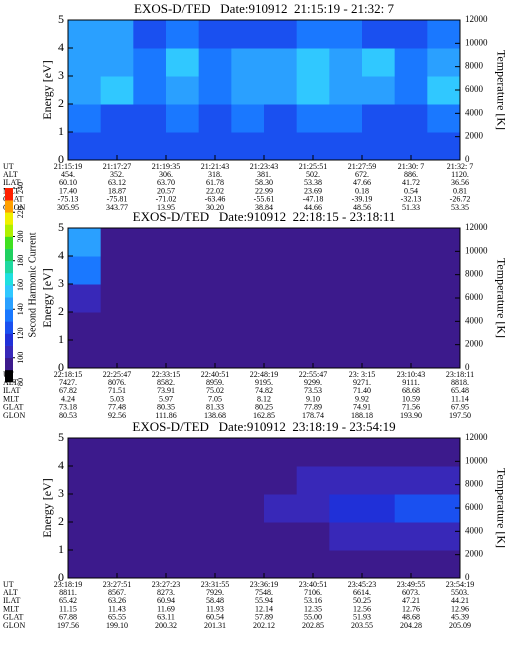 The height and width of the screenshot is (654, 505). Describe the element at coordinates (474, 297) in the screenshot. I see `y2-tick-label: 6000` at that location.